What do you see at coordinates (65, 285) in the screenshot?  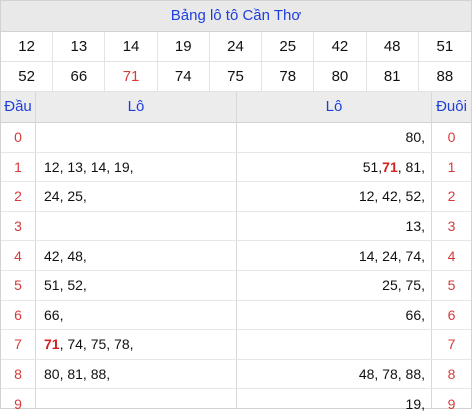 I see `lo-text: 51, 52,` at bounding box center [65, 285].